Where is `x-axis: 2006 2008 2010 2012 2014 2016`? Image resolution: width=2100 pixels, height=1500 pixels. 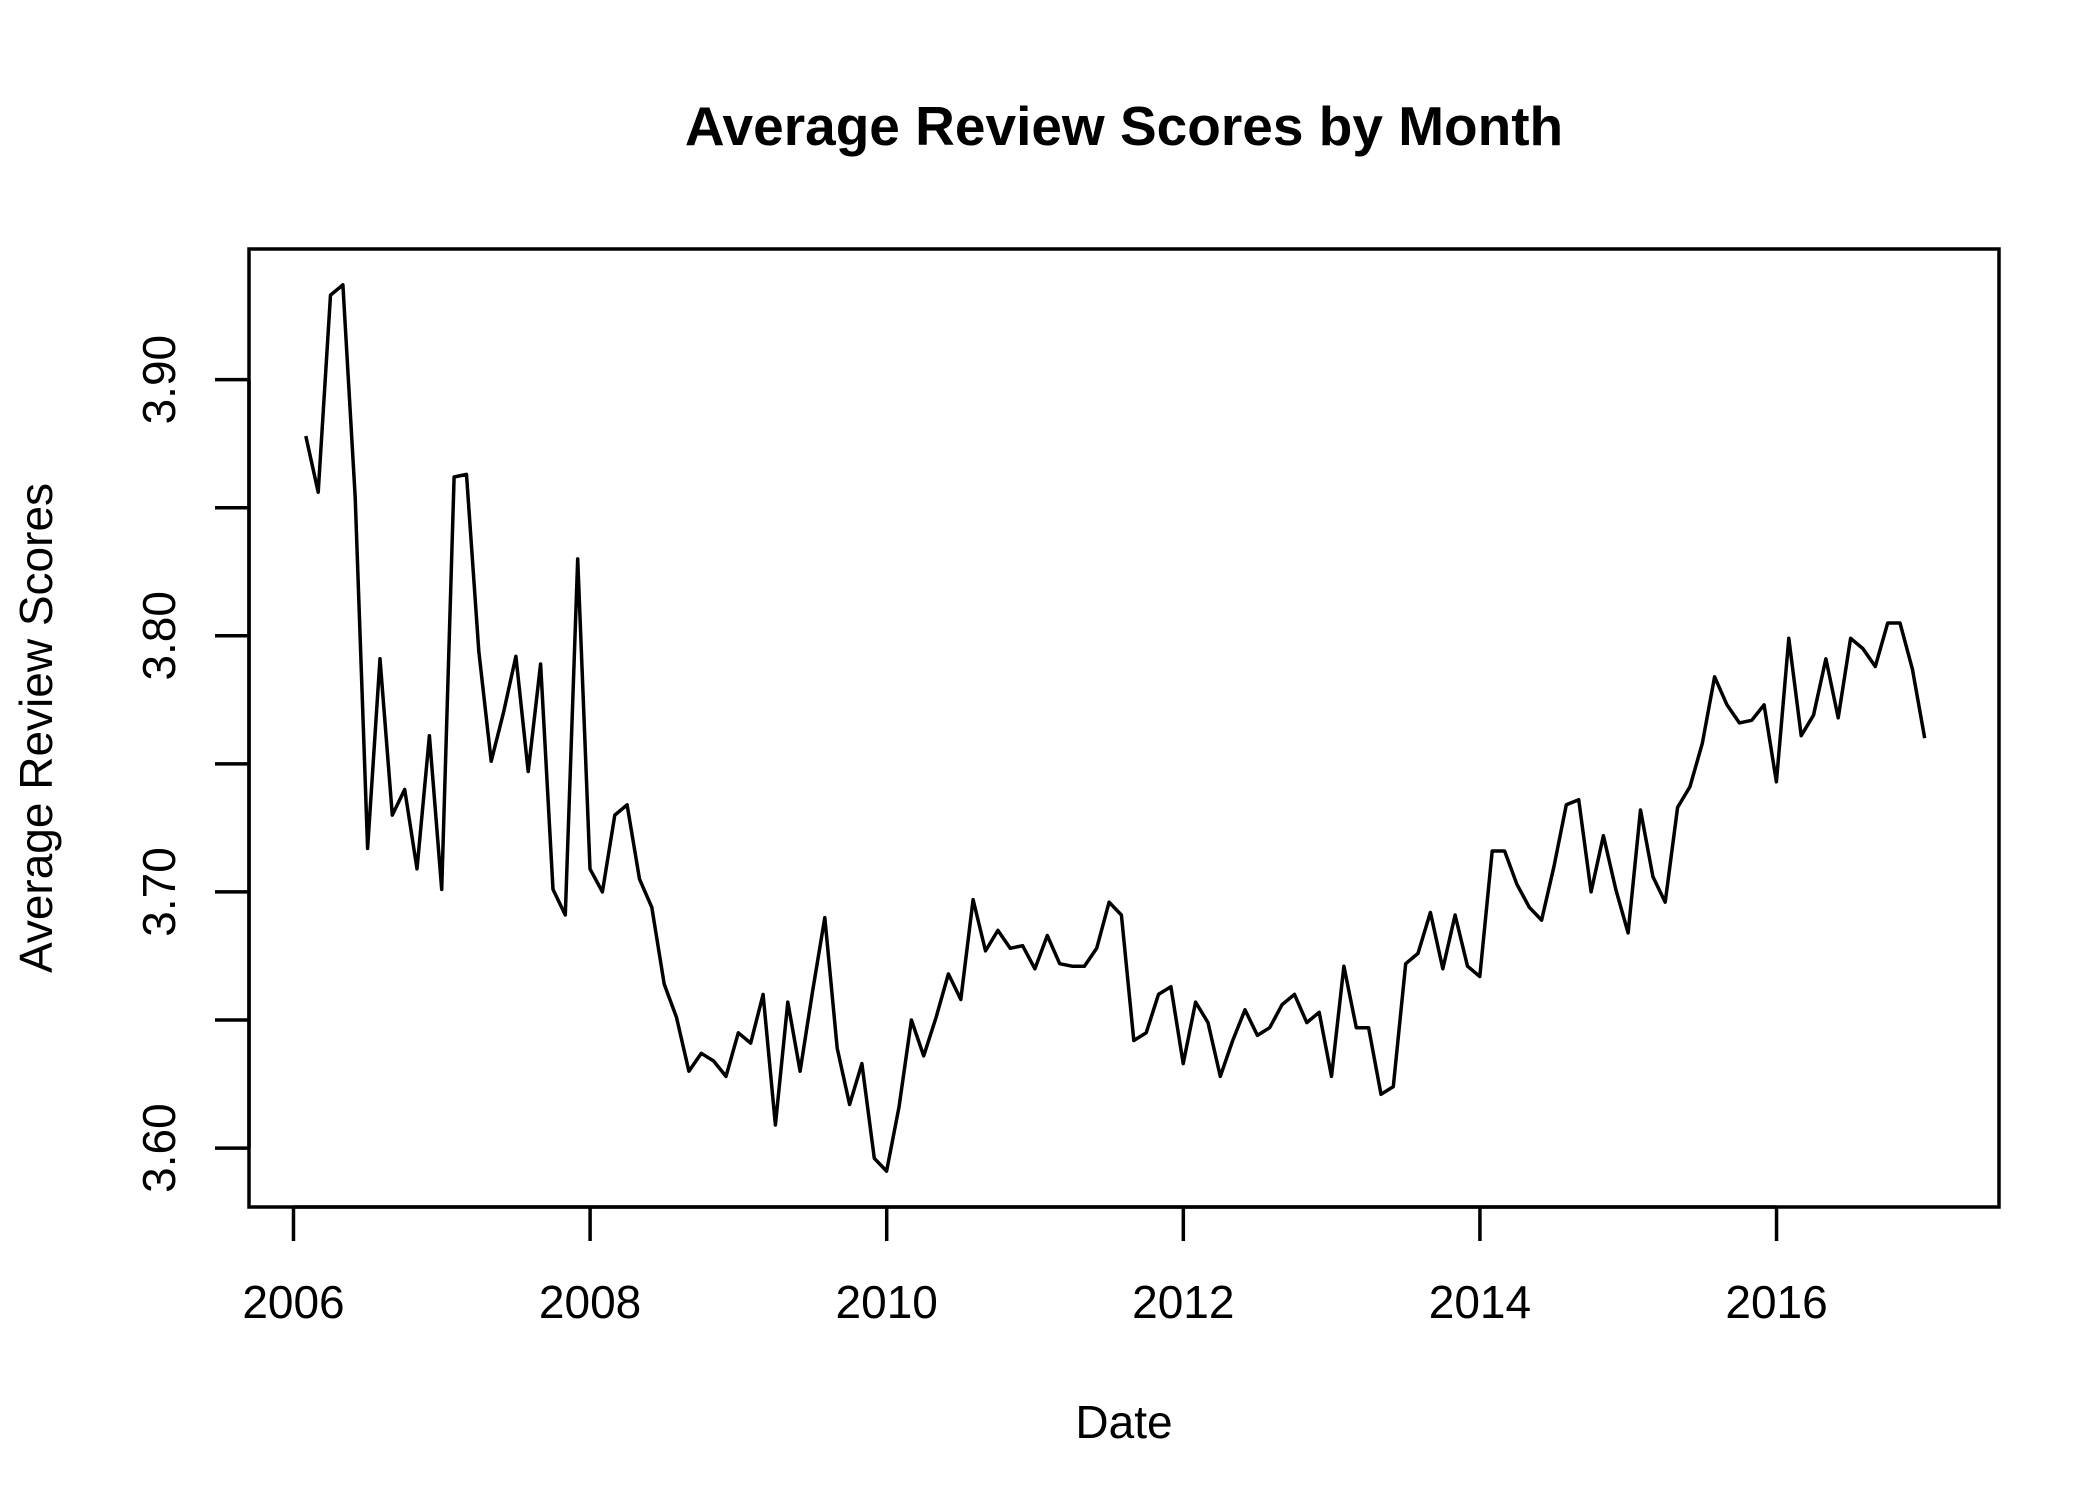 x-axis: 2006 2008 2010 2012 2014 2016 is located at coordinates (1035, 1266).